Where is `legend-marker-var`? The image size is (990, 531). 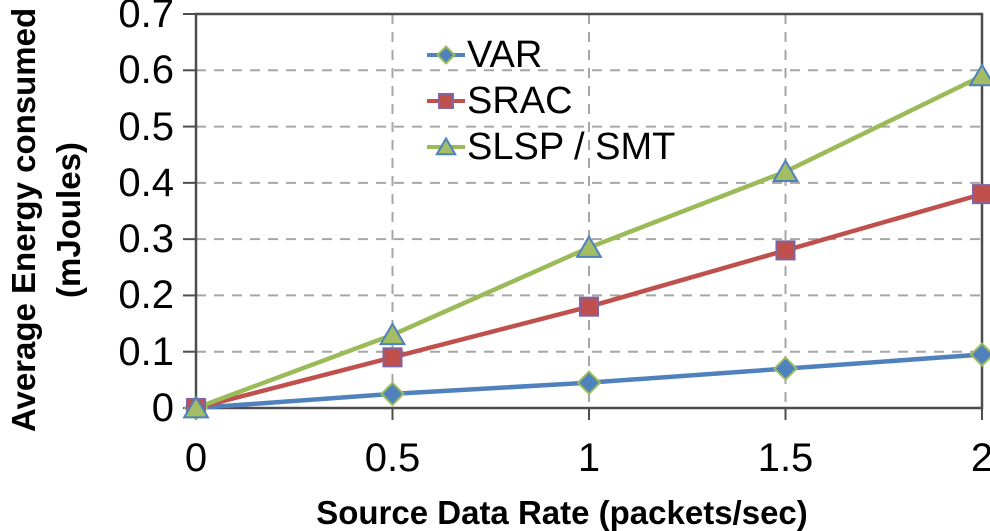 legend-marker-var is located at coordinates (446, 55).